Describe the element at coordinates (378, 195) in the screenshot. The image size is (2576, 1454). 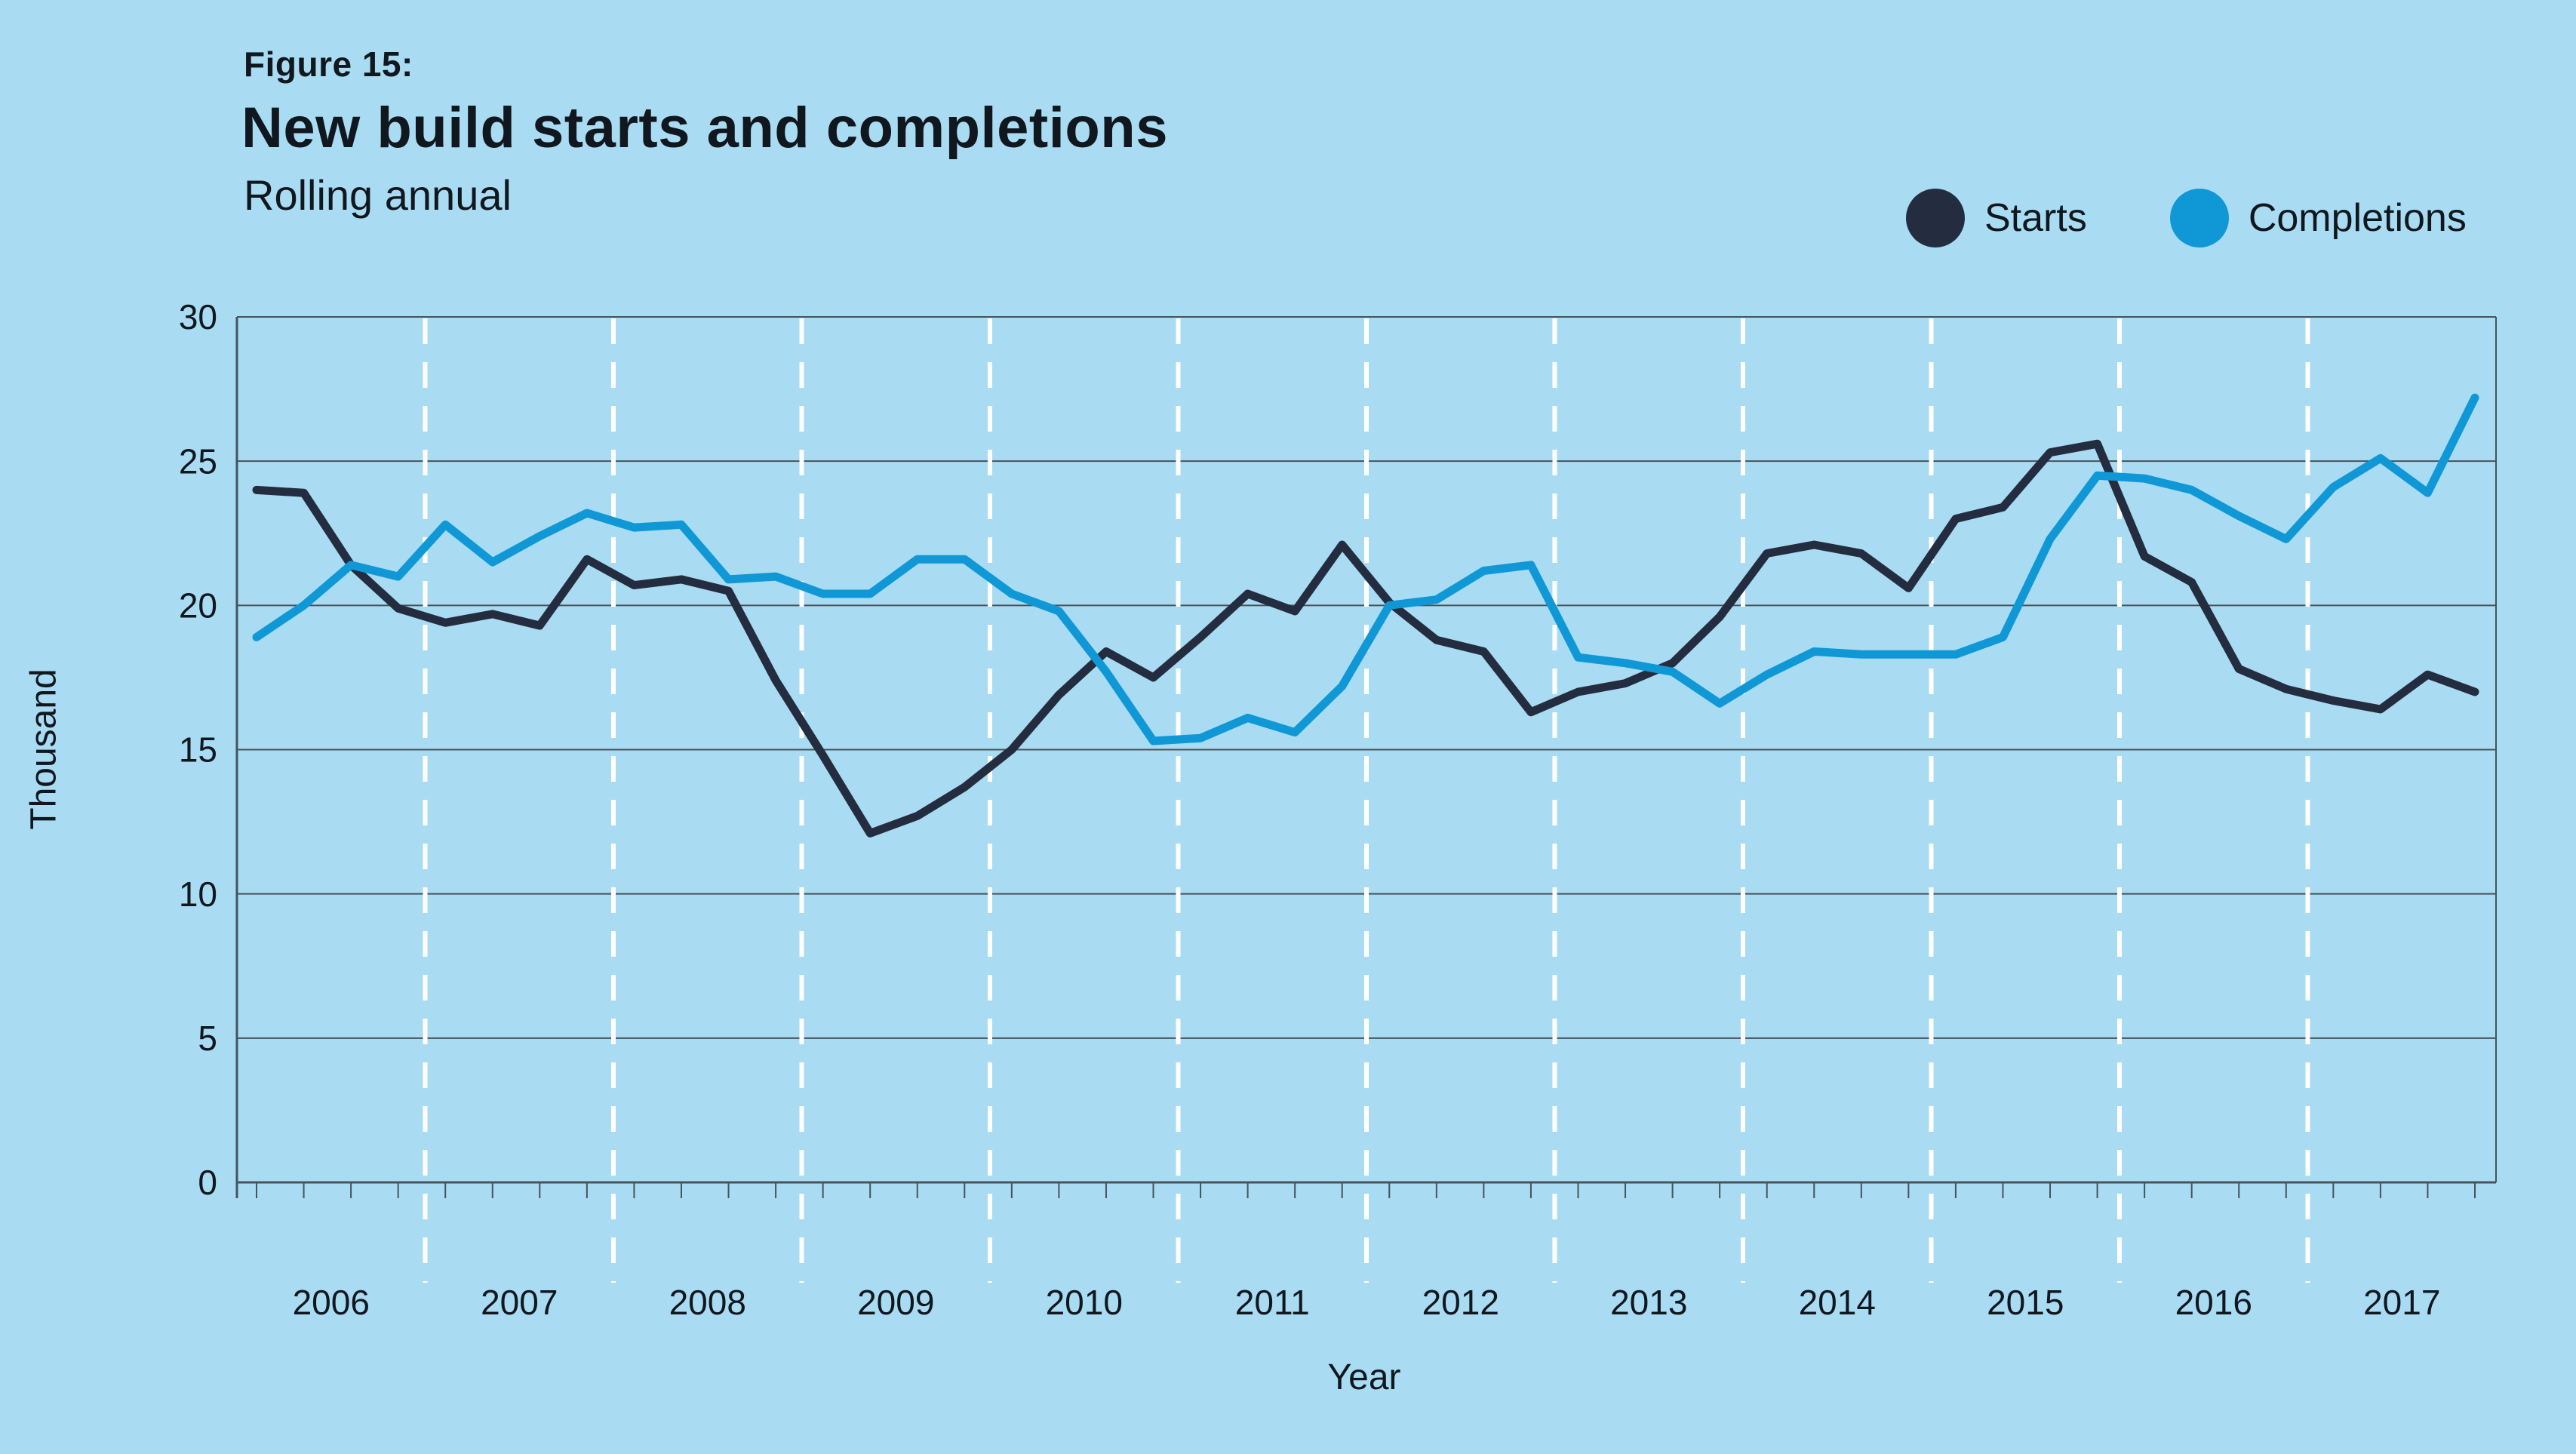
I see `chart-subtitle: Rolling annual` at that location.